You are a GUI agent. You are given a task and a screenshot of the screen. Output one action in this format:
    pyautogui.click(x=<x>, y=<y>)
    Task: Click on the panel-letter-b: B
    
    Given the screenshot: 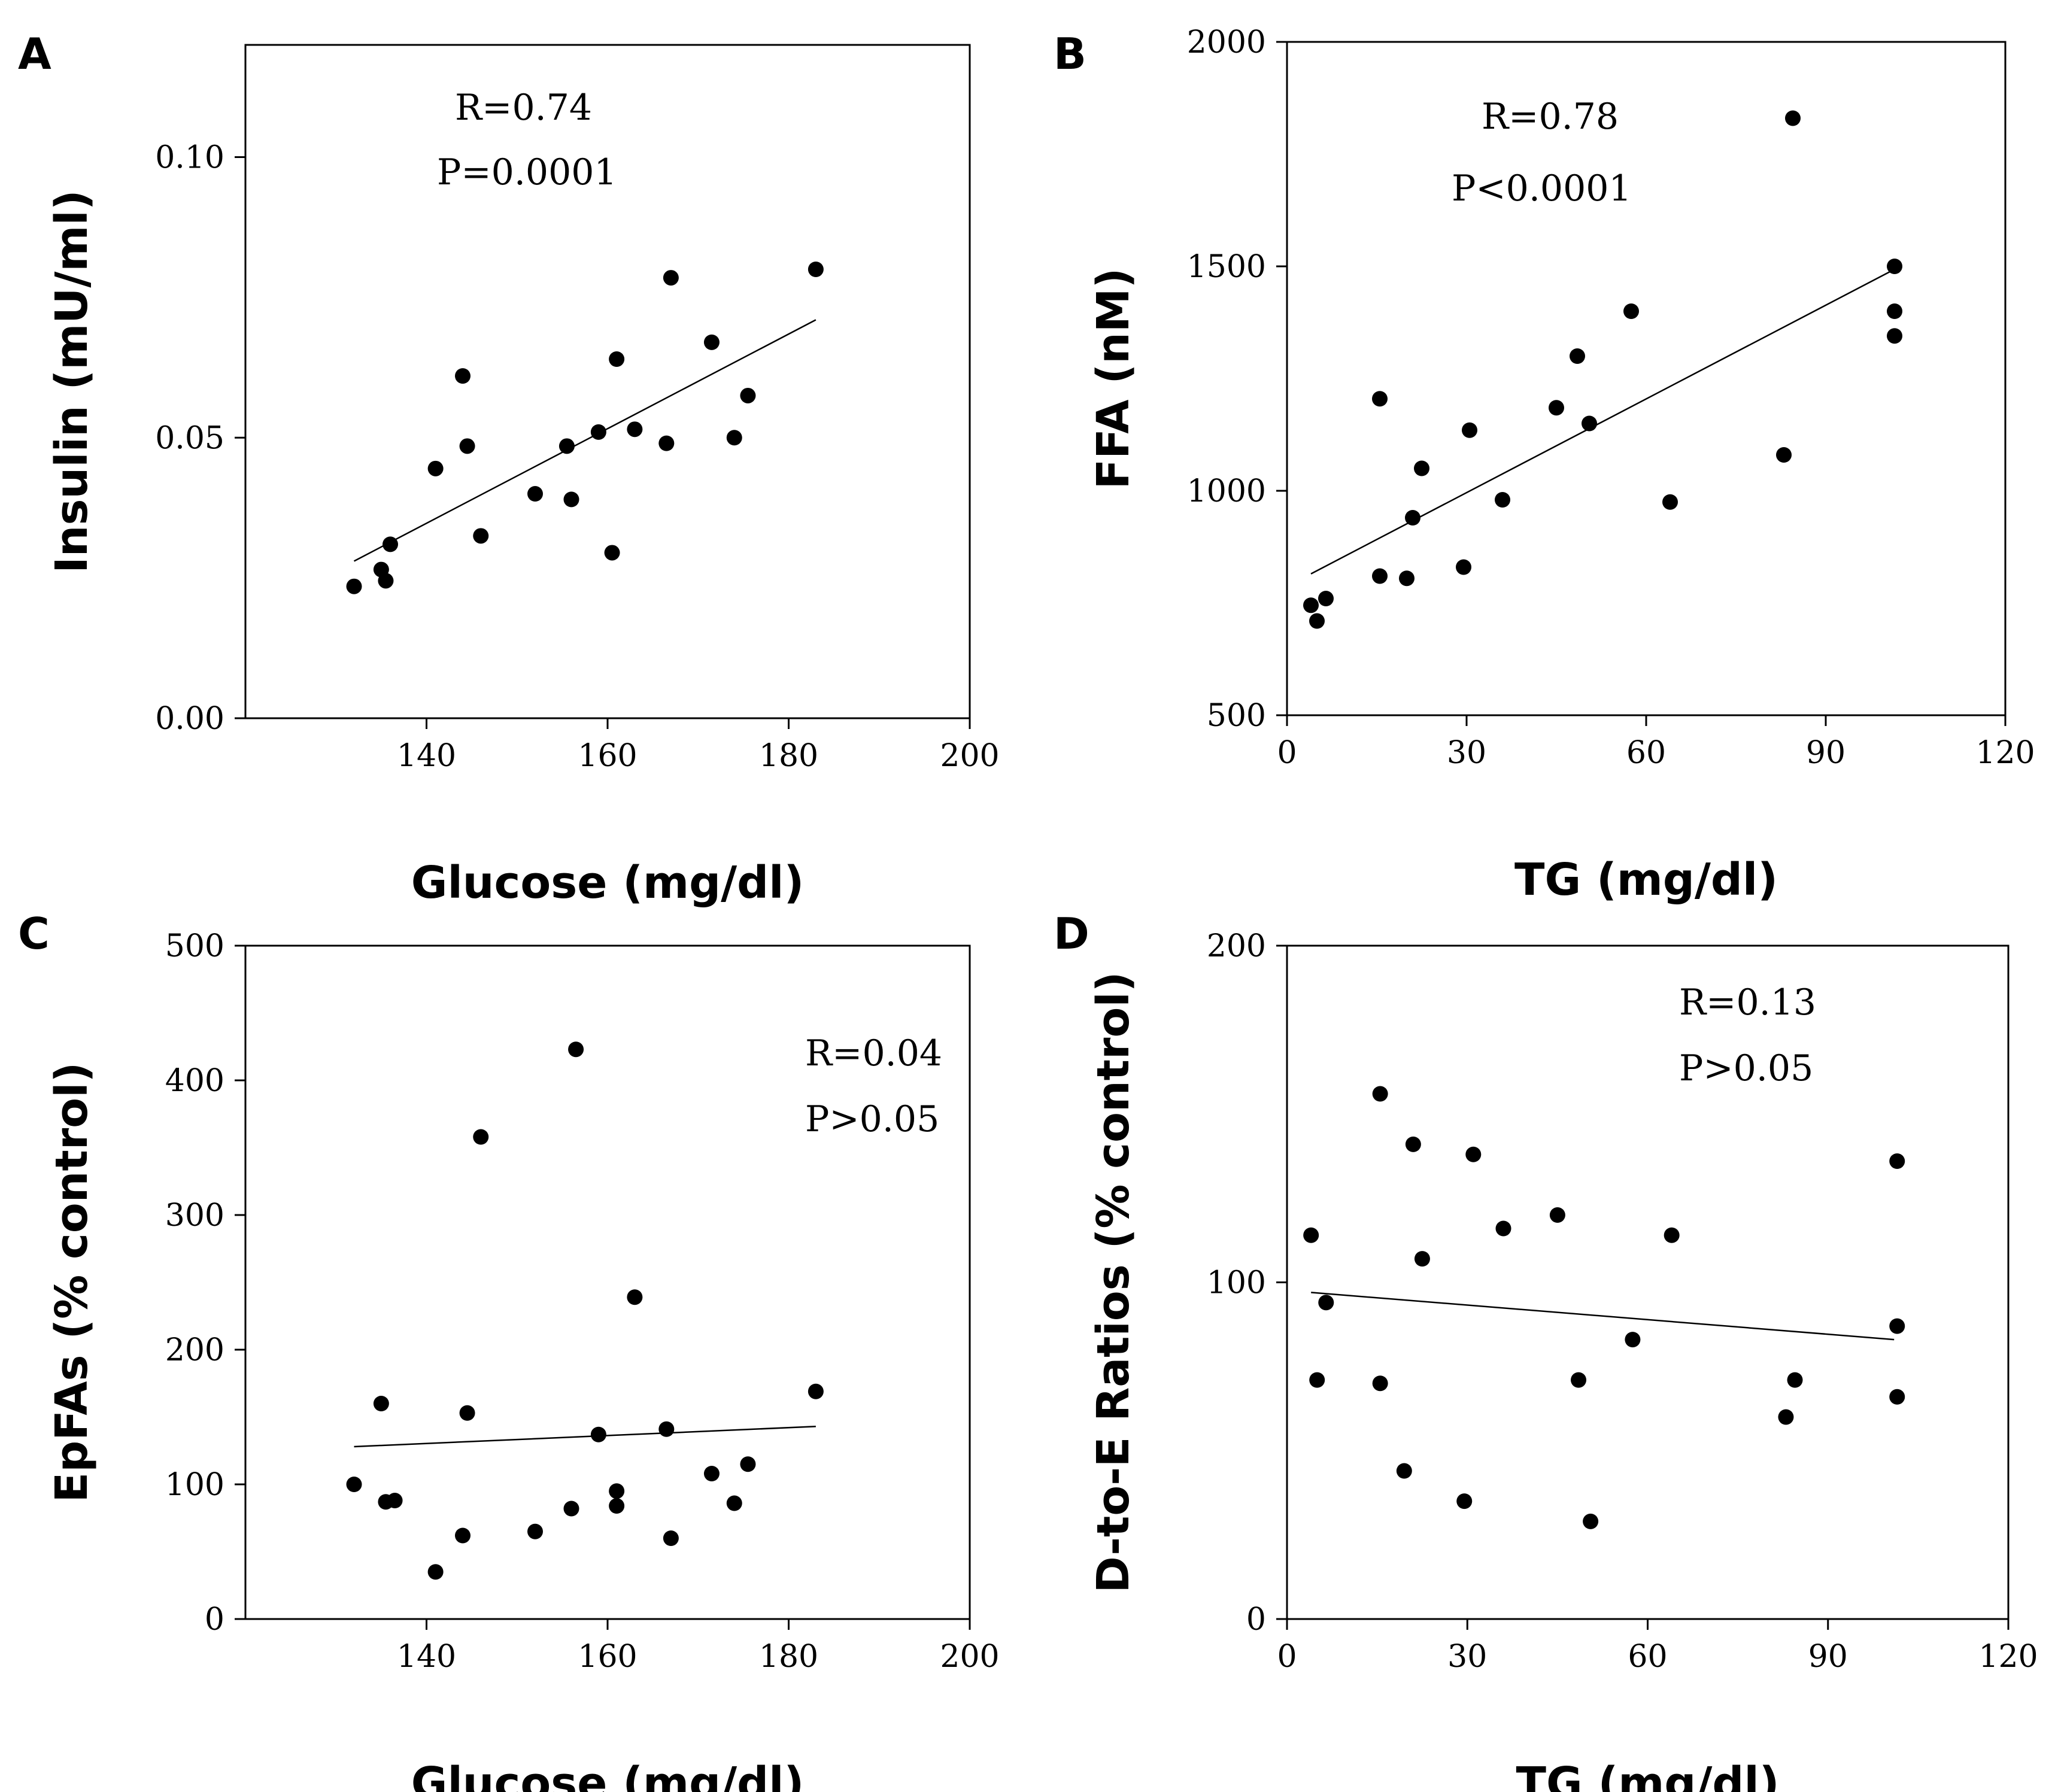 What is the action you would take?
    pyautogui.click(x=1070, y=54)
    